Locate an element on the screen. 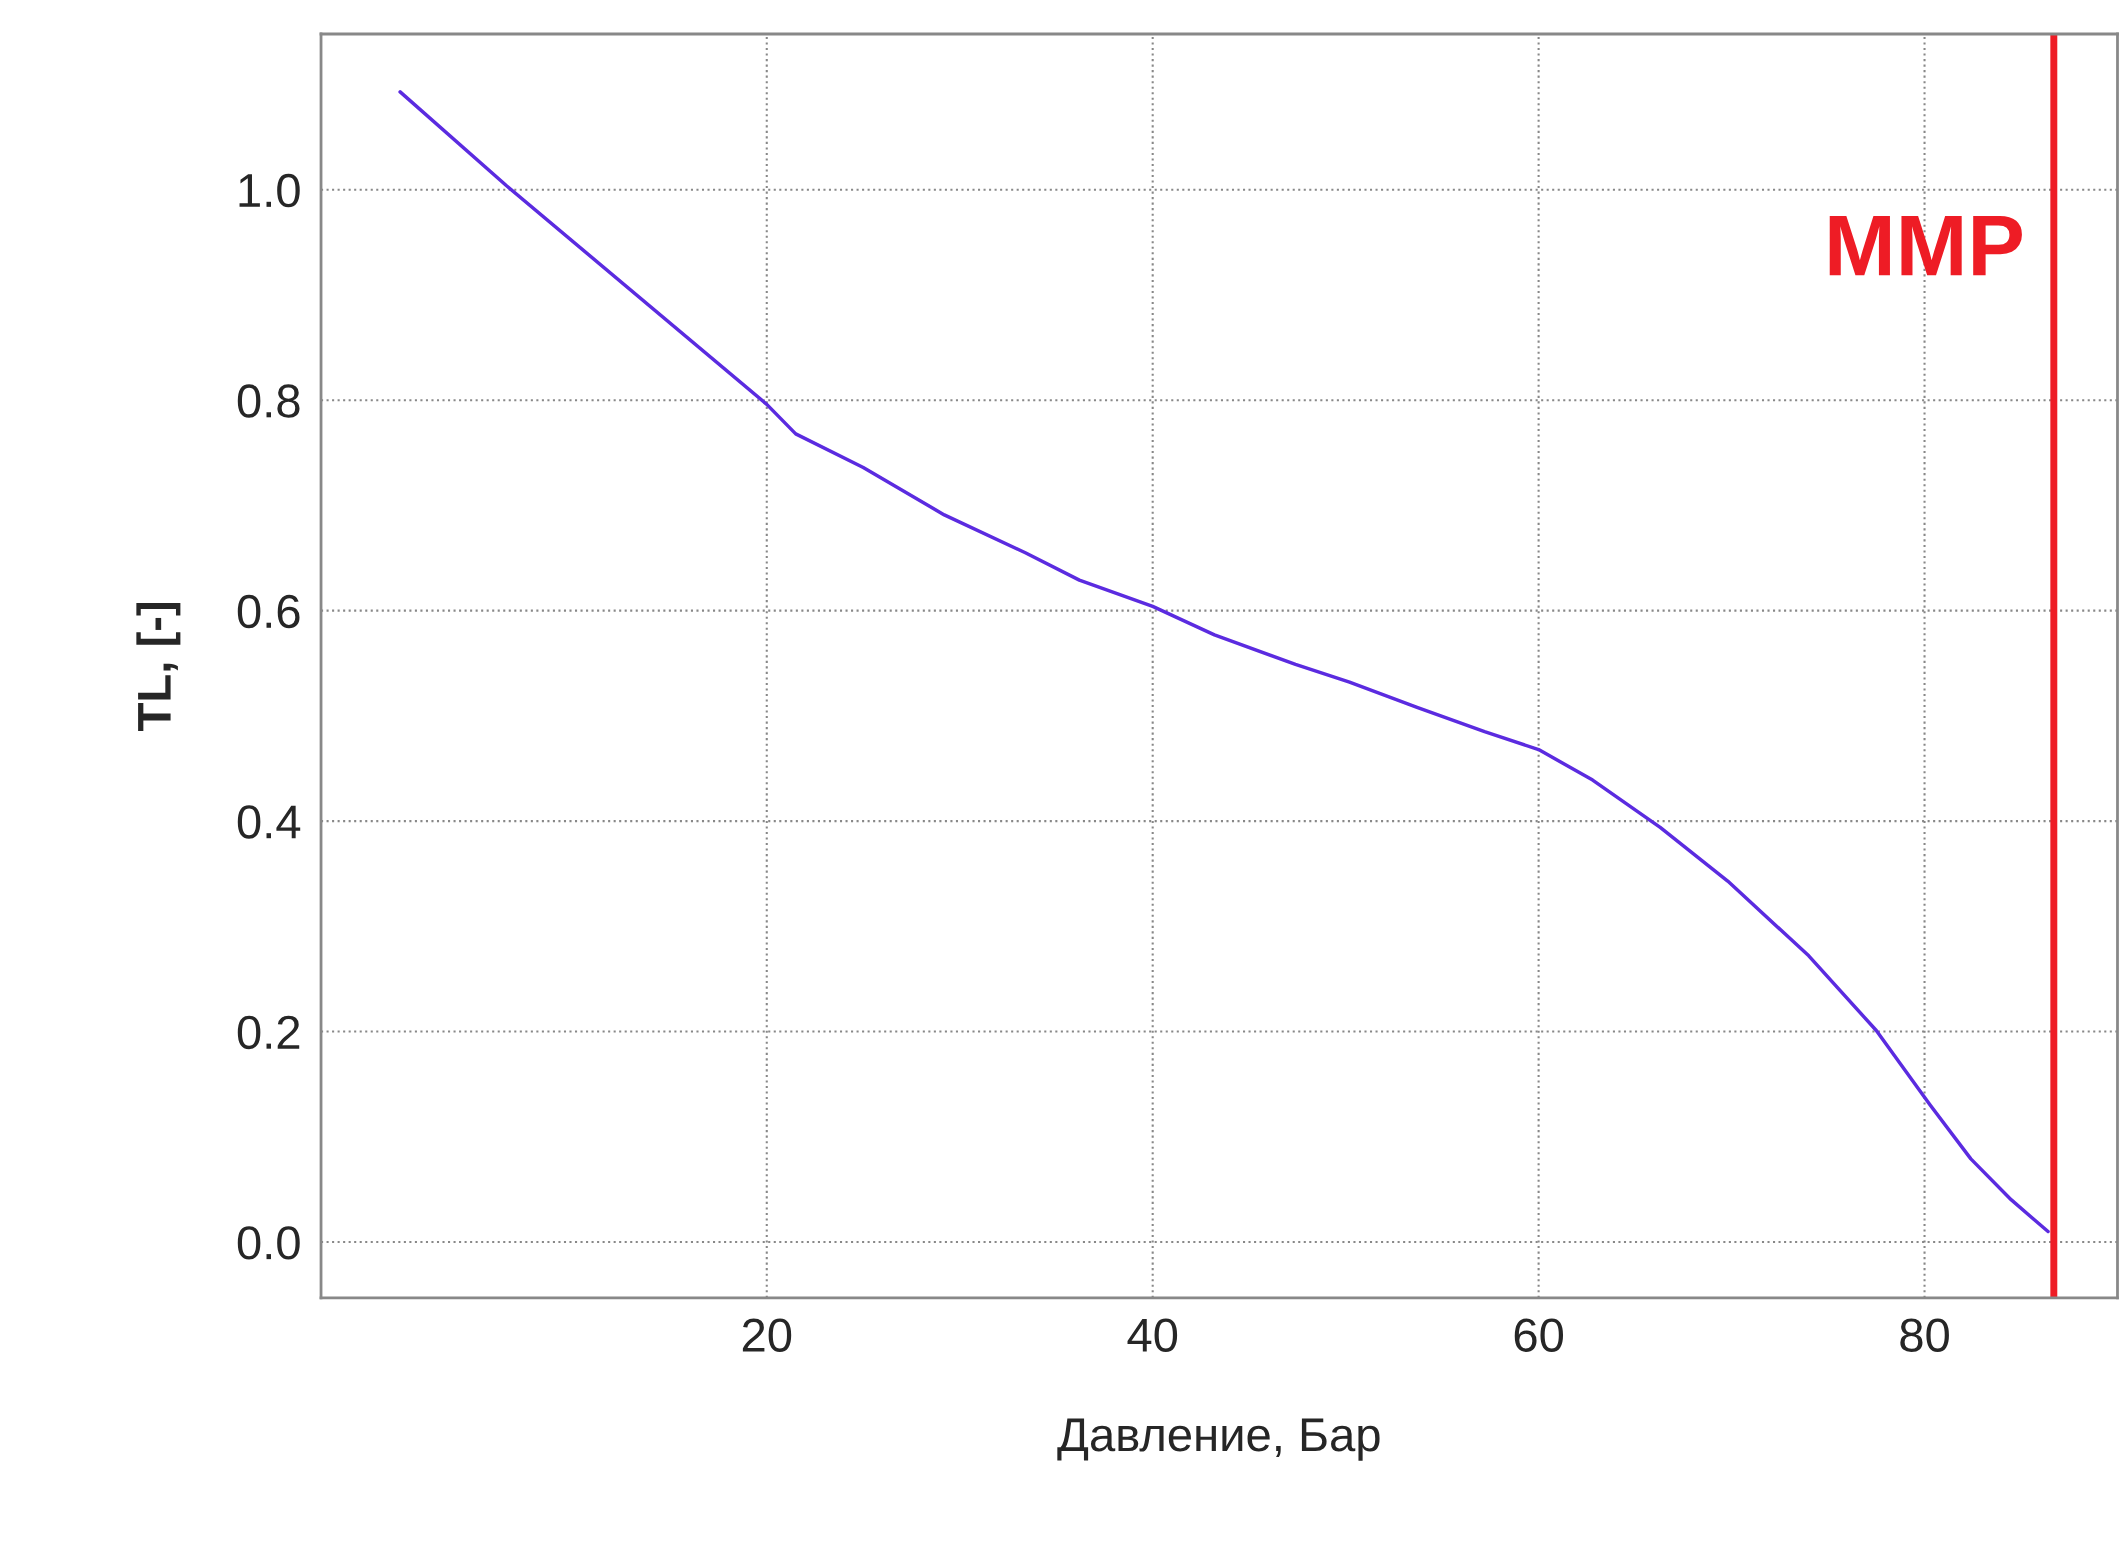  x-axis-title: Давление, Бар is located at coordinates (1218, 1439).